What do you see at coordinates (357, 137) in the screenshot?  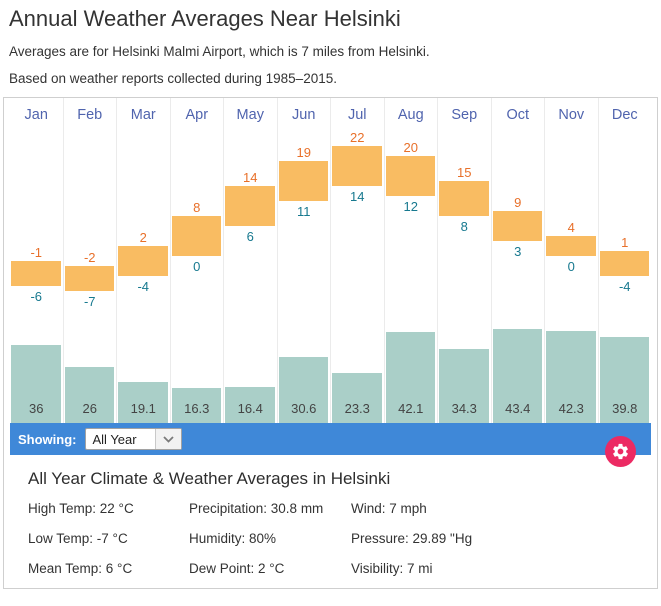 I see `high-temp-label: 22` at bounding box center [357, 137].